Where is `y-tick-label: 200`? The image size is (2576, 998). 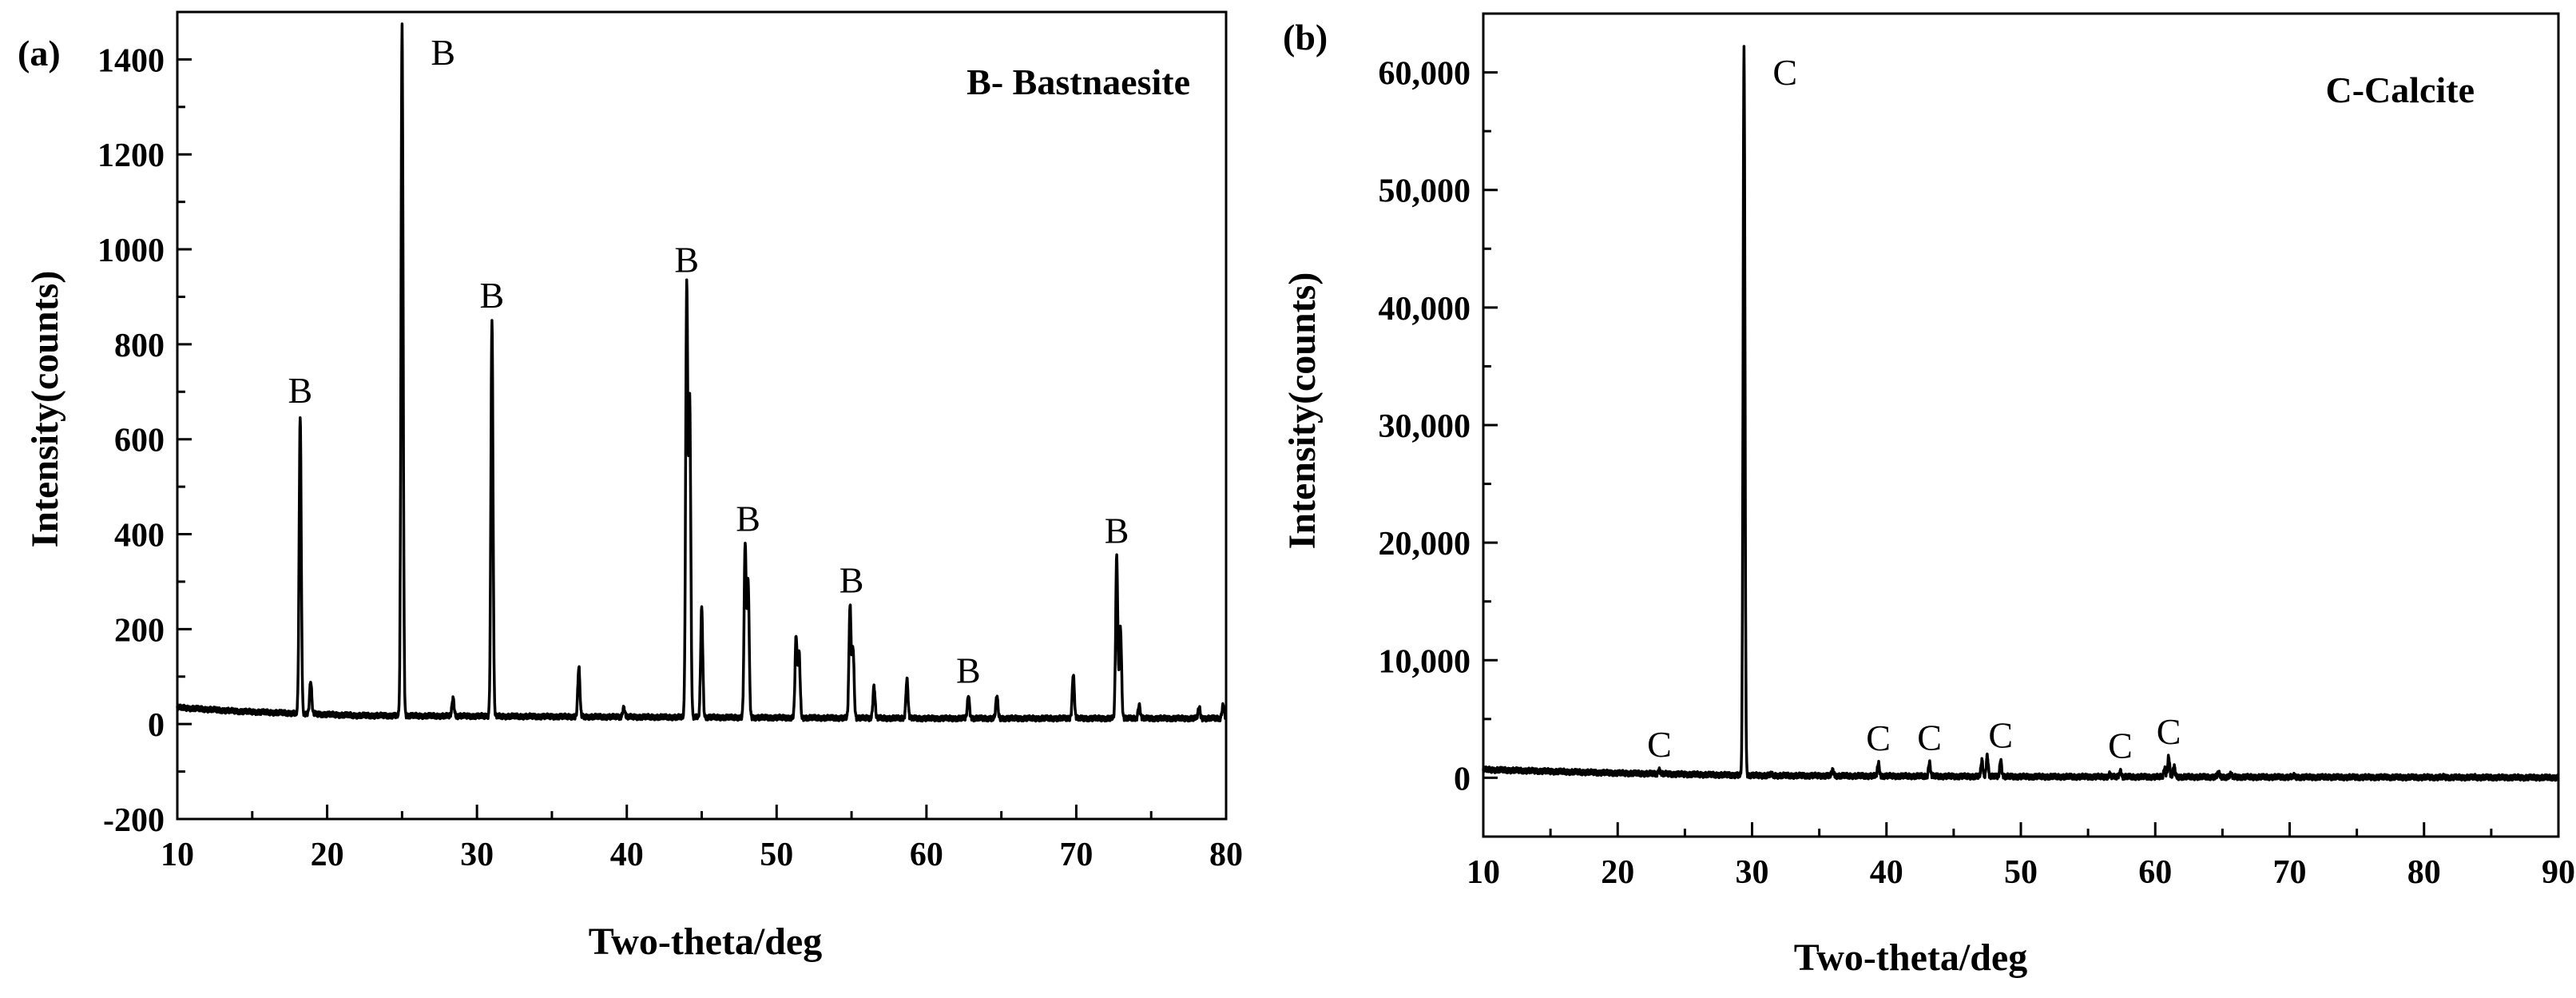 y-tick-label: 200 is located at coordinates (139, 630).